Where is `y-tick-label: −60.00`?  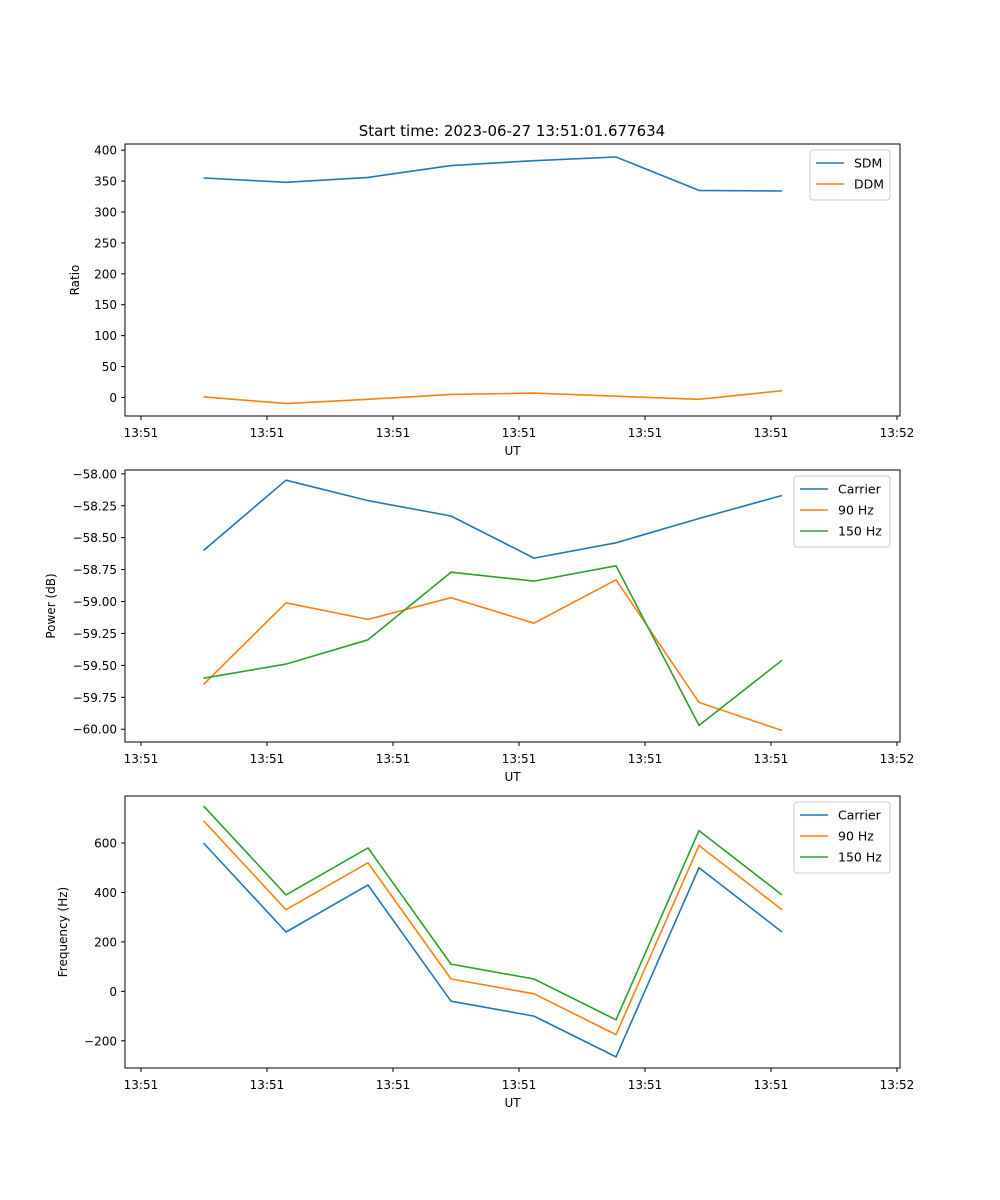
y-tick-label: −60.00 is located at coordinates (95, 730).